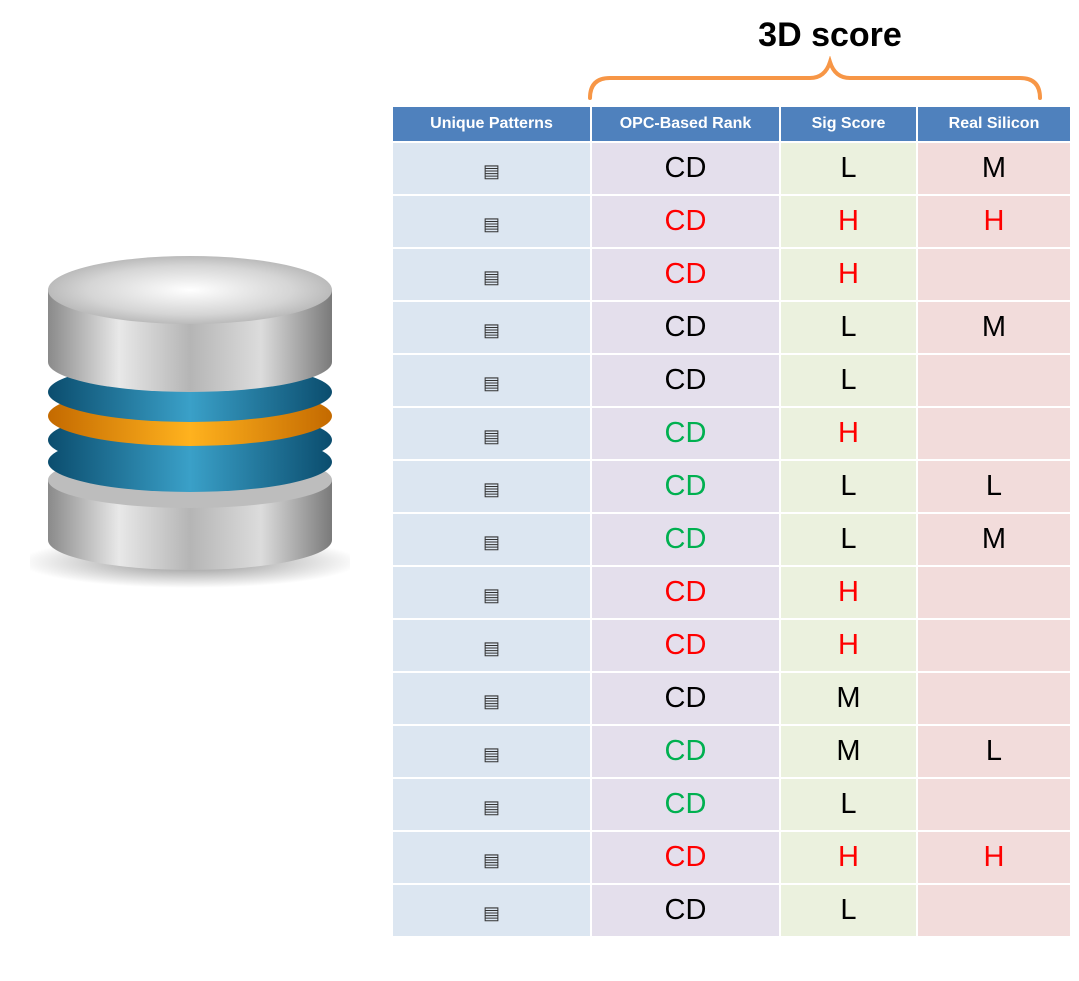 The image size is (1079, 981). What do you see at coordinates (848, 124) in the screenshot?
I see `column-header-sig-score: Sig Score` at bounding box center [848, 124].